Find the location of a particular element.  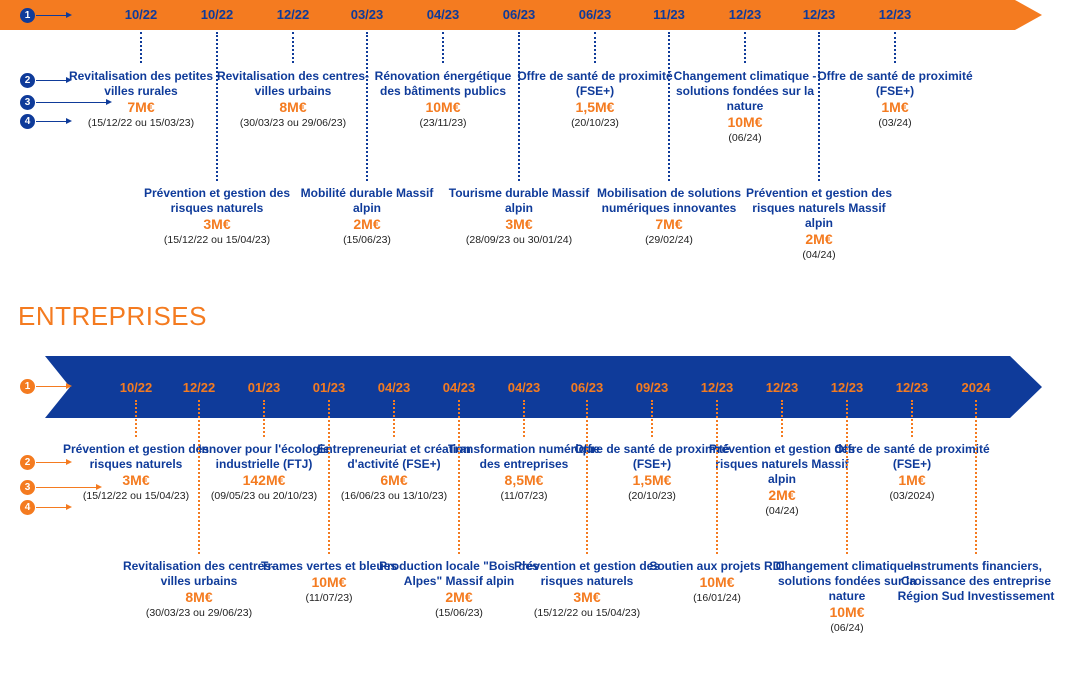

item-dates: (11/07/23) is located at coordinates (524, 496).